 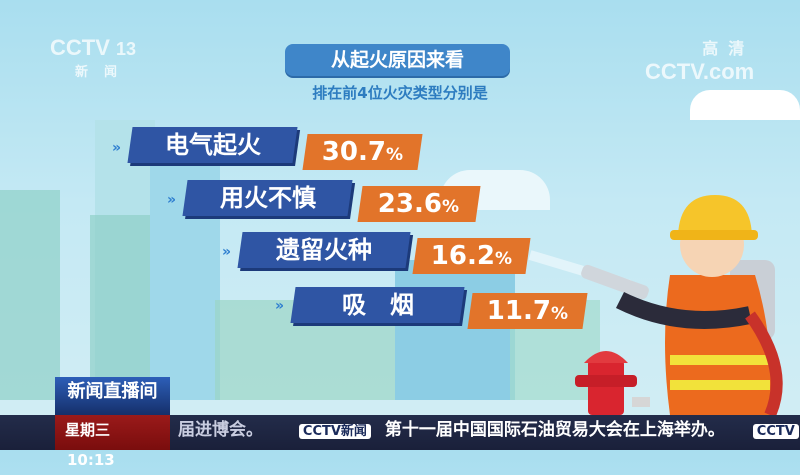 I want to click on logo-brand: CCTV, so click(x=80, y=47).